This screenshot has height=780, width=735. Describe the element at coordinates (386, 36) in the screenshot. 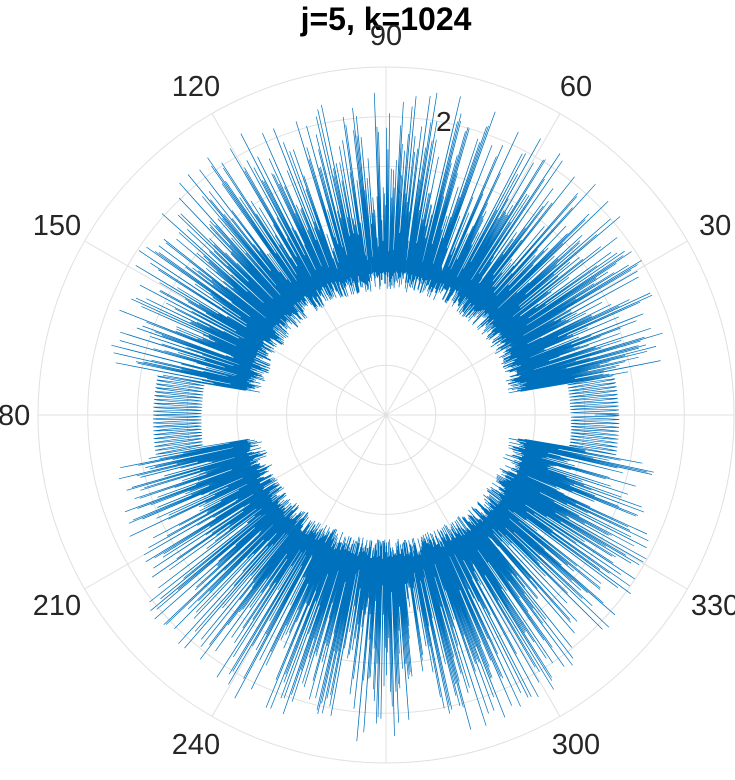

I see `theta-tick-label: 90` at that location.